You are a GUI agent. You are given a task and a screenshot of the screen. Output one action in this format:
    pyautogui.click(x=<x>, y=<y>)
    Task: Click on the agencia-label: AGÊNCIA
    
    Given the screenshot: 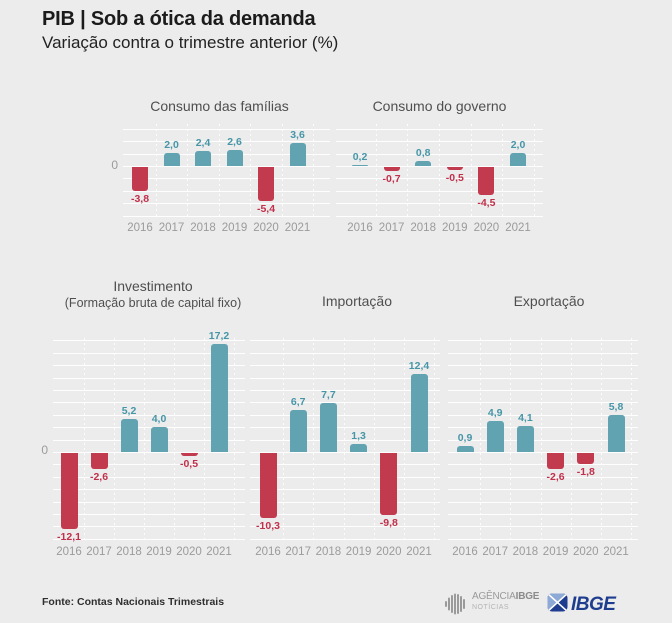 What is the action you would take?
    pyautogui.click(x=494, y=596)
    